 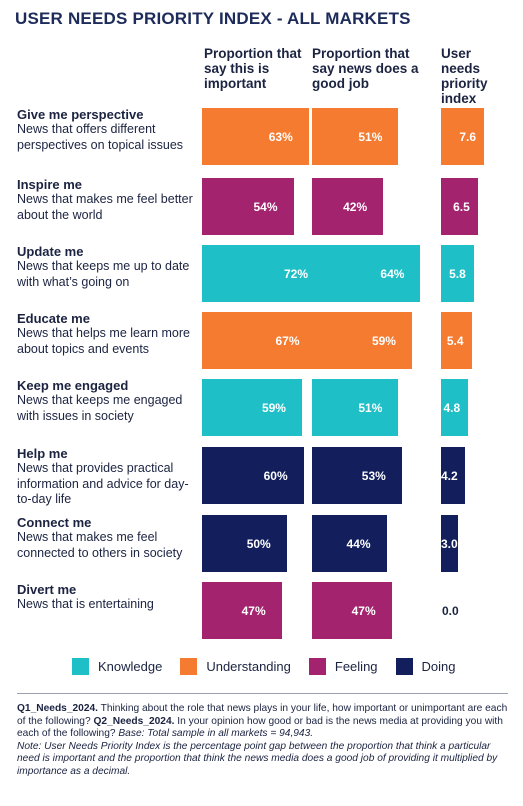 What do you see at coordinates (57, 708) in the screenshot?
I see `footnote-q1-label: Q1_Needs_2024.` at bounding box center [57, 708].